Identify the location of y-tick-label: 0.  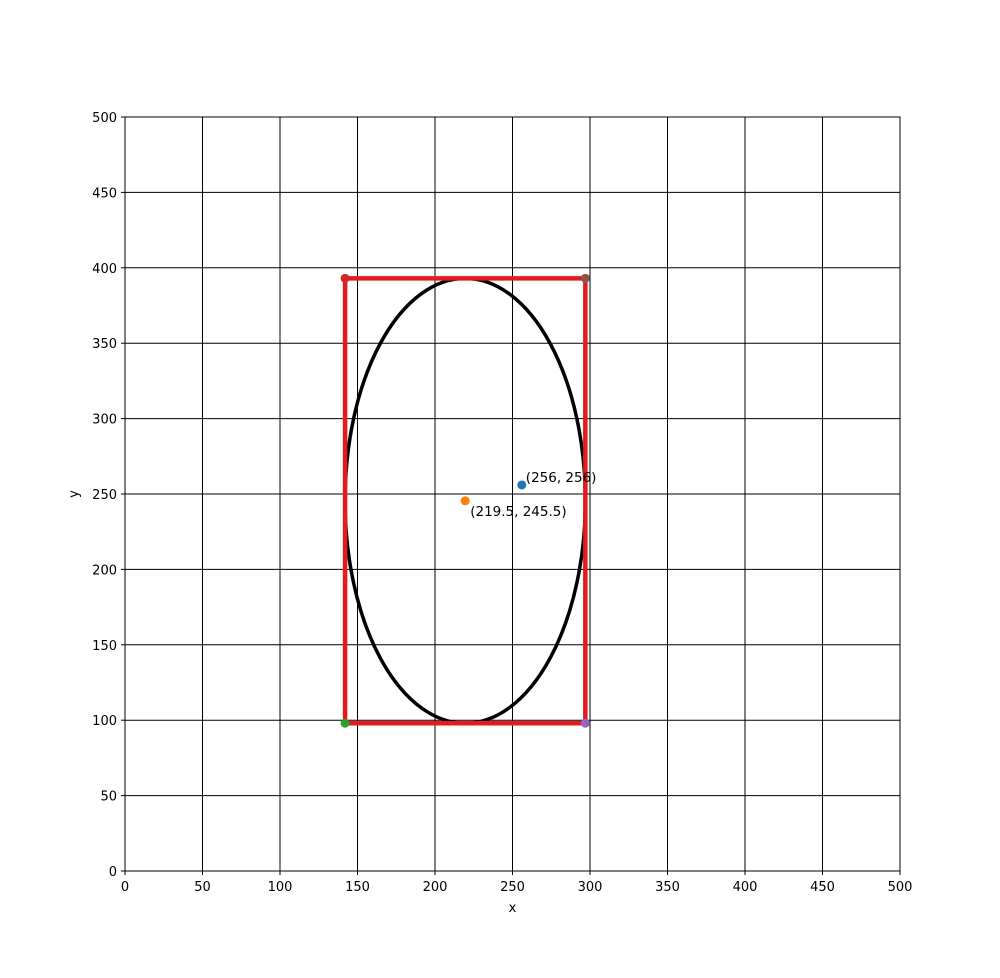
(113, 872).